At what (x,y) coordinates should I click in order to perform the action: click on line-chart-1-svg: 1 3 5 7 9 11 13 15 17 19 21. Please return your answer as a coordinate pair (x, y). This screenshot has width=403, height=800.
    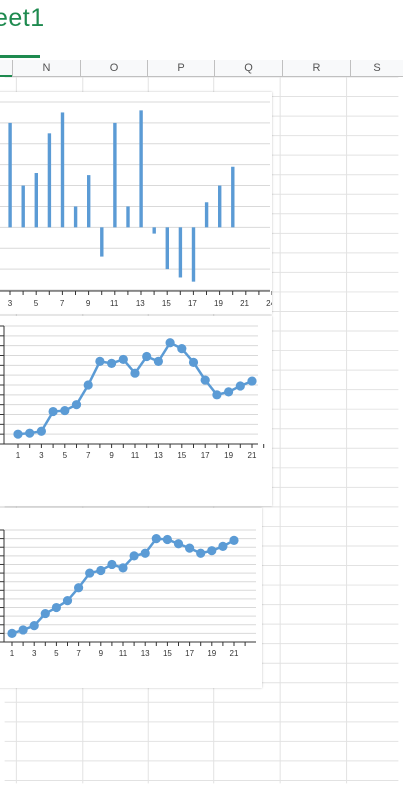
    Looking at the image, I should click on (132, 392).